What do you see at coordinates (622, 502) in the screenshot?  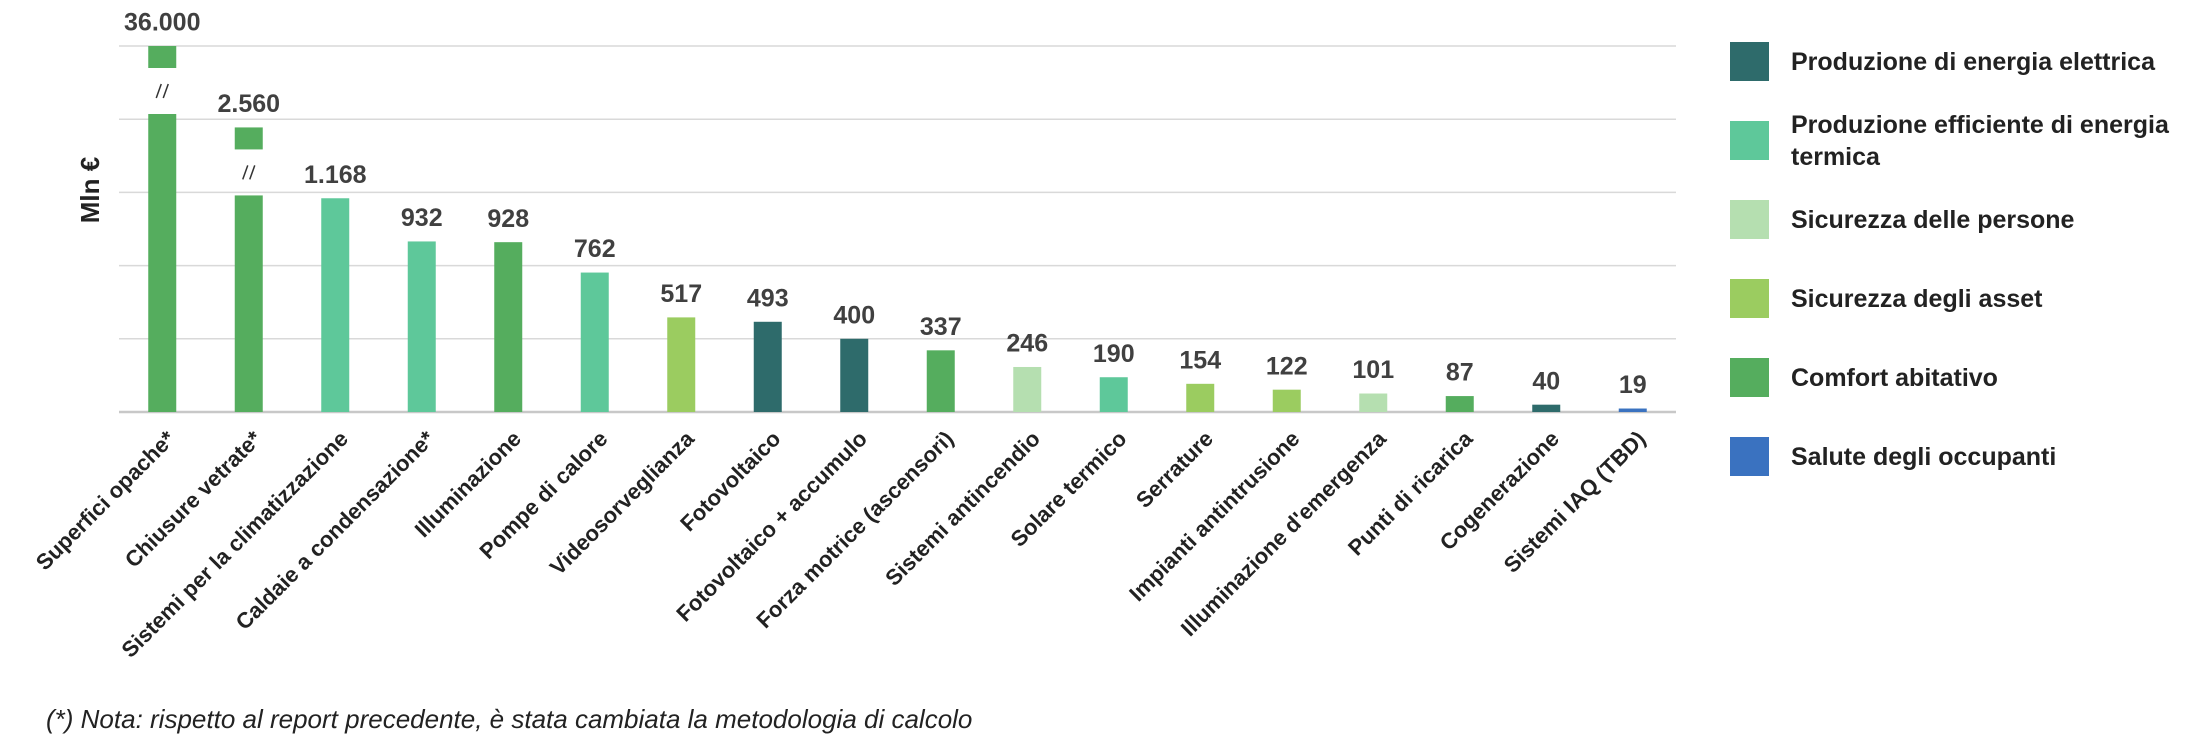 I see `x-tick-label: Videosorveglianza` at bounding box center [622, 502].